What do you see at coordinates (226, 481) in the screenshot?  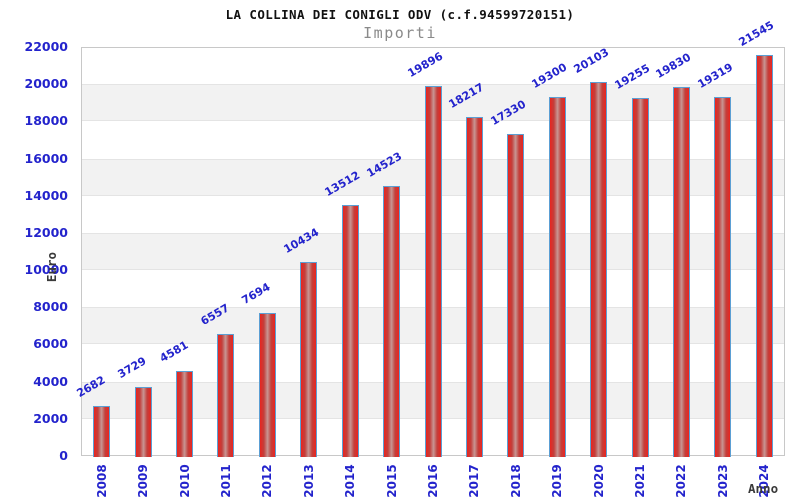 I see `x-tick-label: 2011` at bounding box center [226, 481].